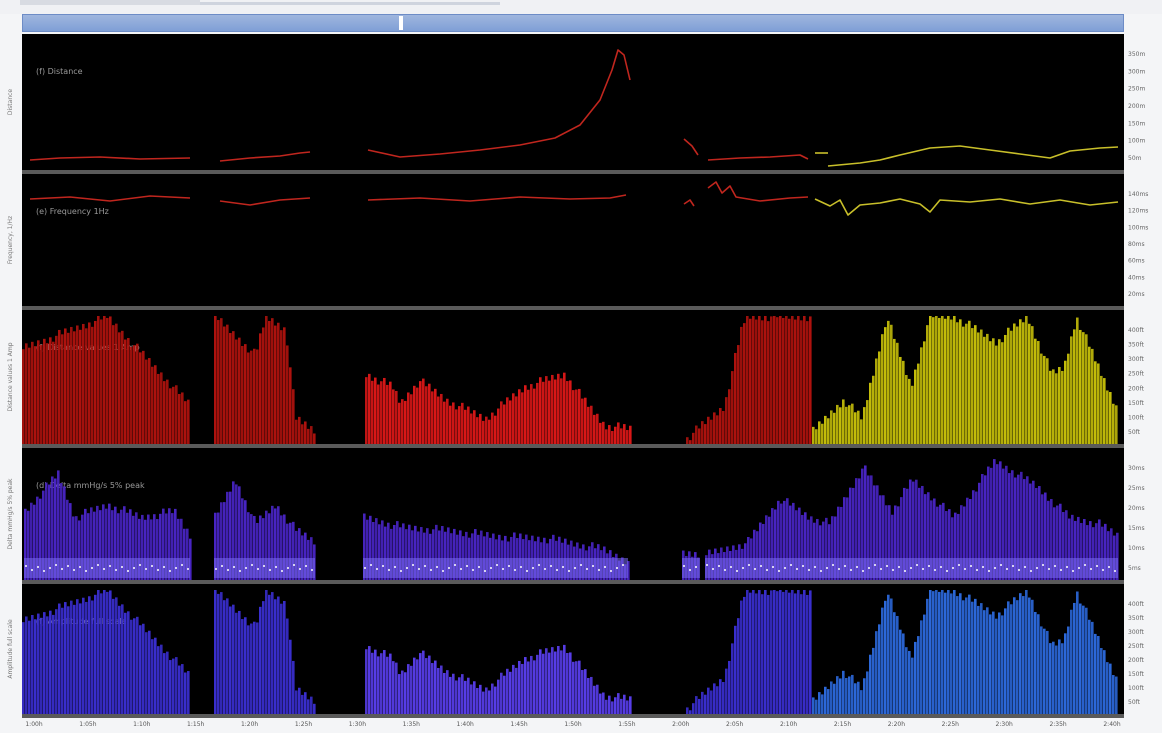 Image resolution: width=1162 pixels, height=733 pixels. Describe the element at coordinates (518, 724) in the screenshot. I see `x-tick-label: 1:45h` at that location.